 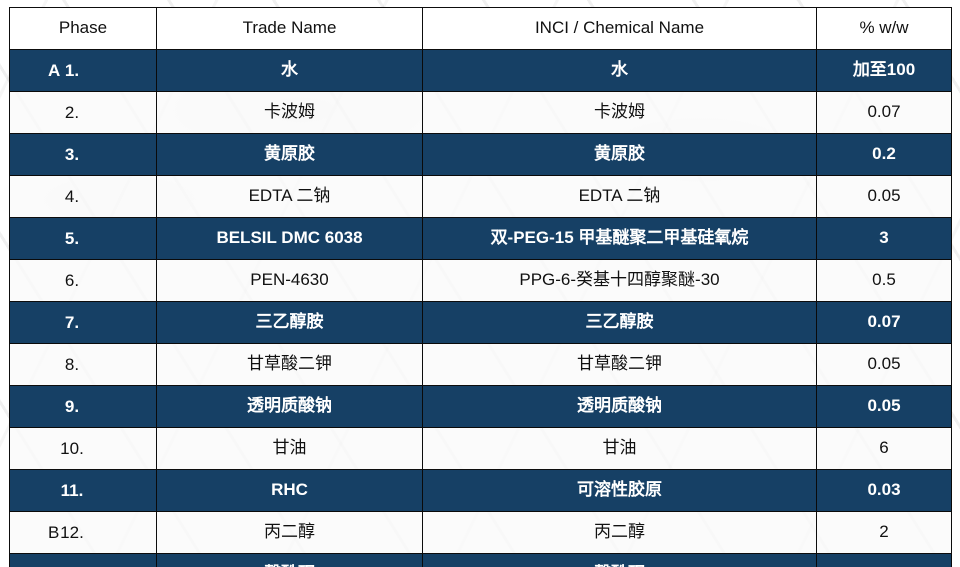 I want to click on cell-inci-name: 黄原胶, so click(x=619, y=154).